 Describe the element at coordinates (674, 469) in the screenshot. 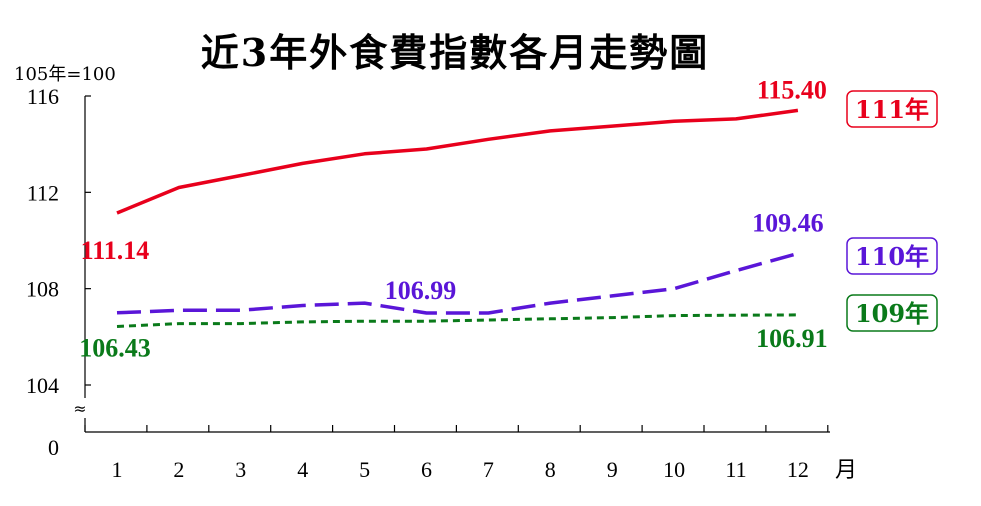

I see `x-tick-label: 10` at that location.